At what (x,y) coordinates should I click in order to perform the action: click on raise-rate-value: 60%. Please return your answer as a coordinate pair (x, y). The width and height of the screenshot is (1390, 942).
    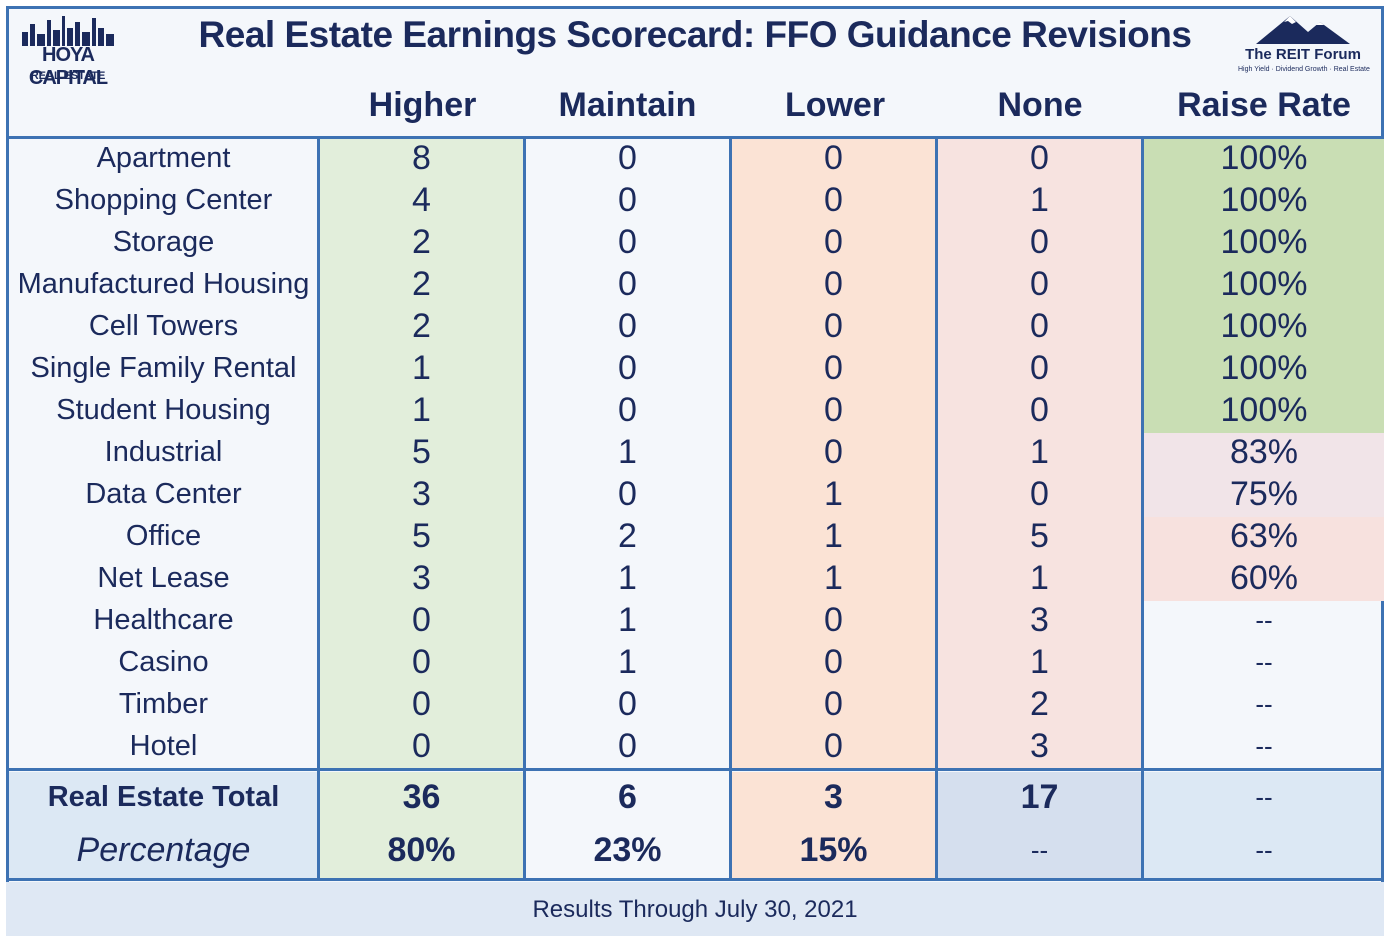
    Looking at the image, I should click on (1264, 578).